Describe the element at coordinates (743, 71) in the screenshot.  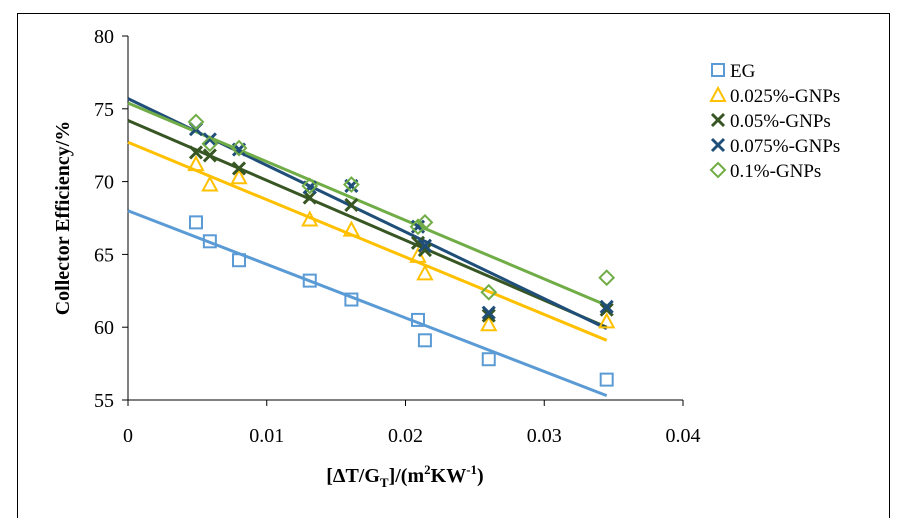
I see `legend-label-eg: EG` at that location.